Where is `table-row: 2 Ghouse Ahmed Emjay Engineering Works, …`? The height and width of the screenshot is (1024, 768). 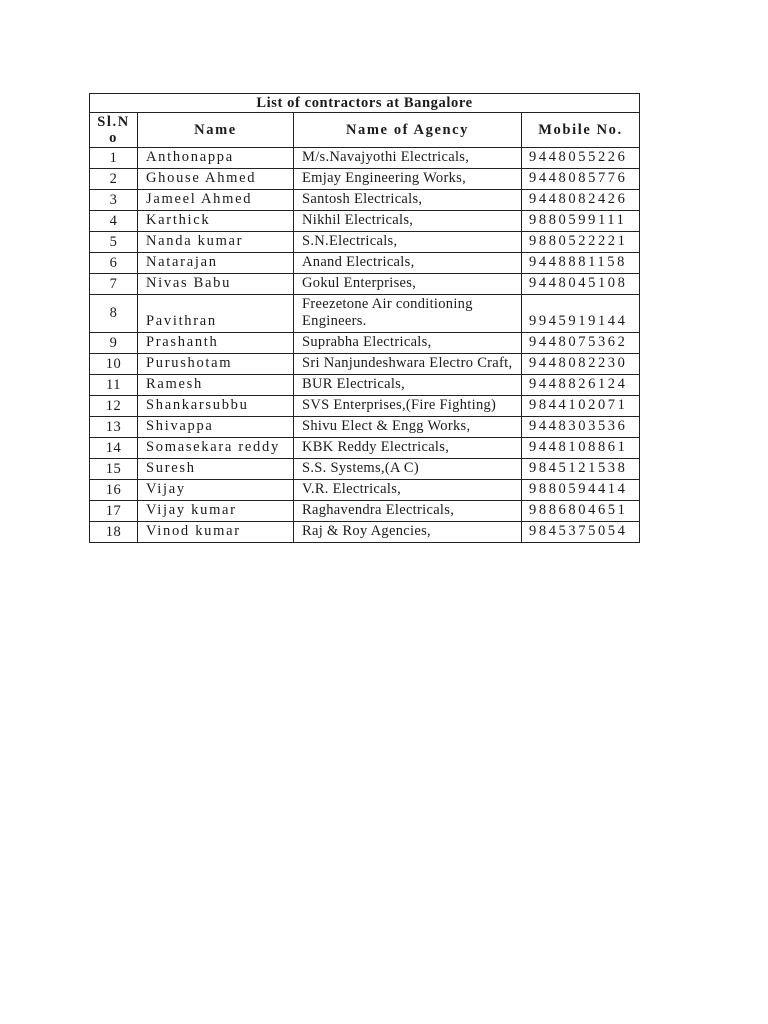 table-row: 2 Ghouse Ahmed Emjay Engineering Works, … is located at coordinates (365, 179).